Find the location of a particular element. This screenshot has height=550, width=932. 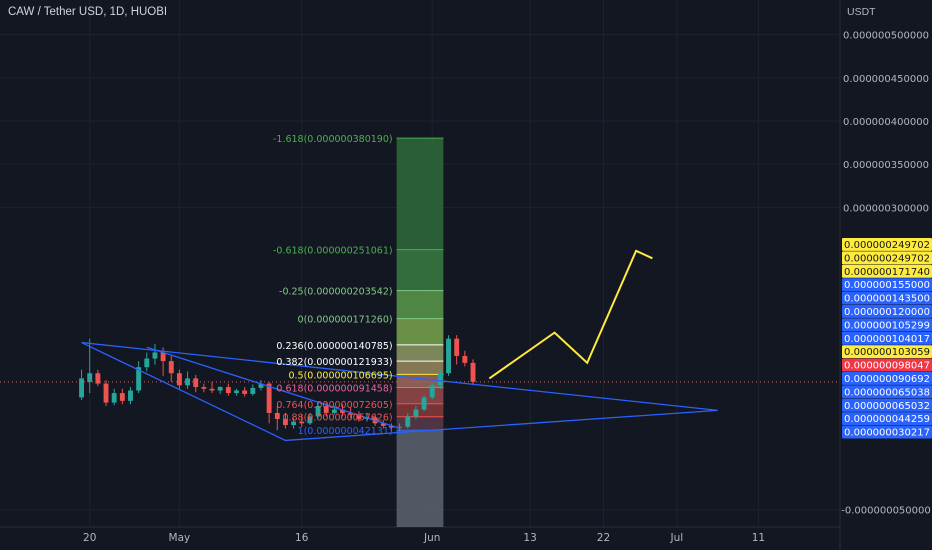

time-tick-label: 11 is located at coordinates (758, 538).